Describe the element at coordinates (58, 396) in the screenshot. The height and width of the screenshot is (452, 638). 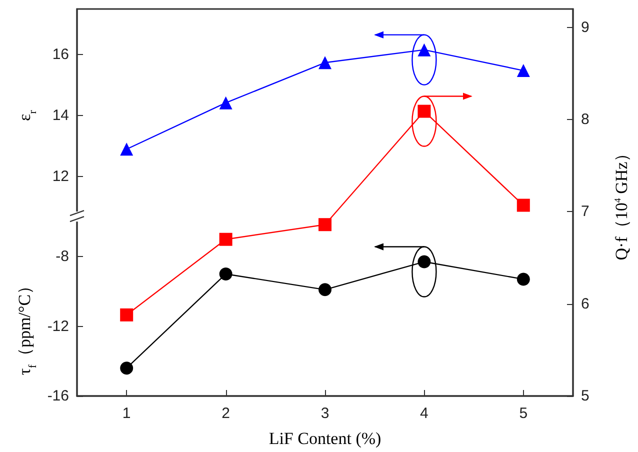
I see `y-tick-label: -16` at that location.